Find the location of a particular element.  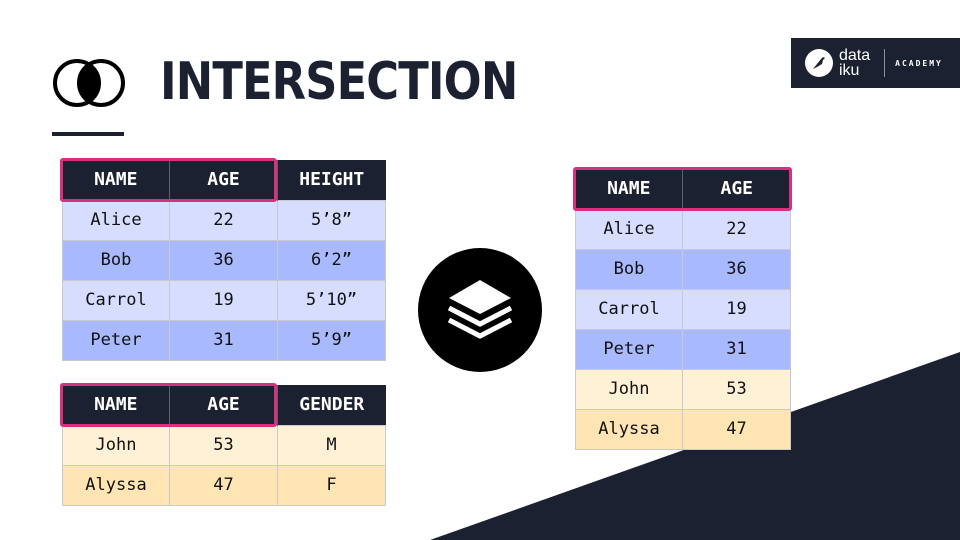

brand-line-1: data is located at coordinates (855, 55).